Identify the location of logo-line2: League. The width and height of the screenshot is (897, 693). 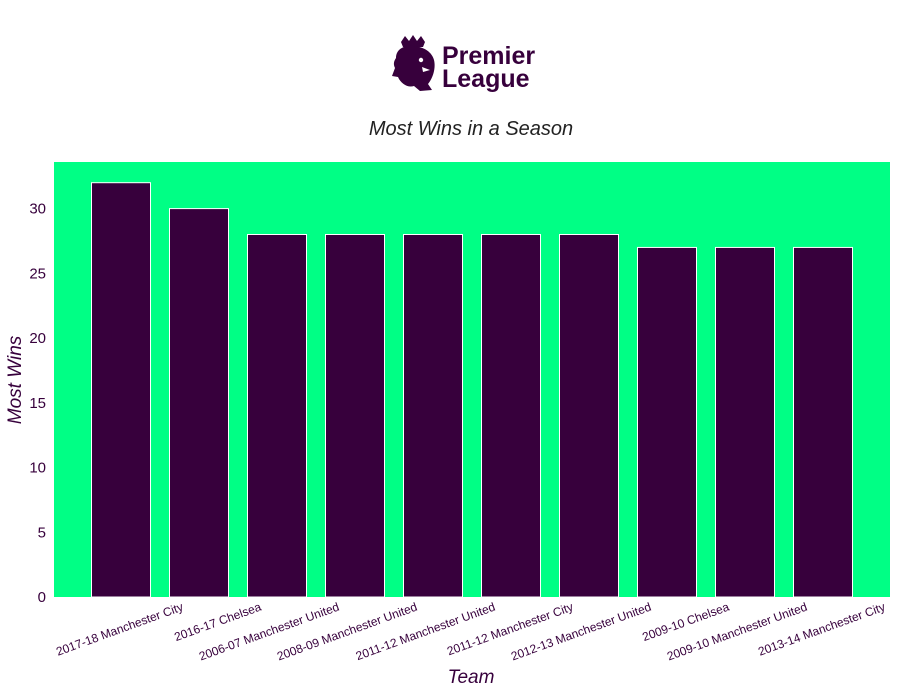
(486, 79).